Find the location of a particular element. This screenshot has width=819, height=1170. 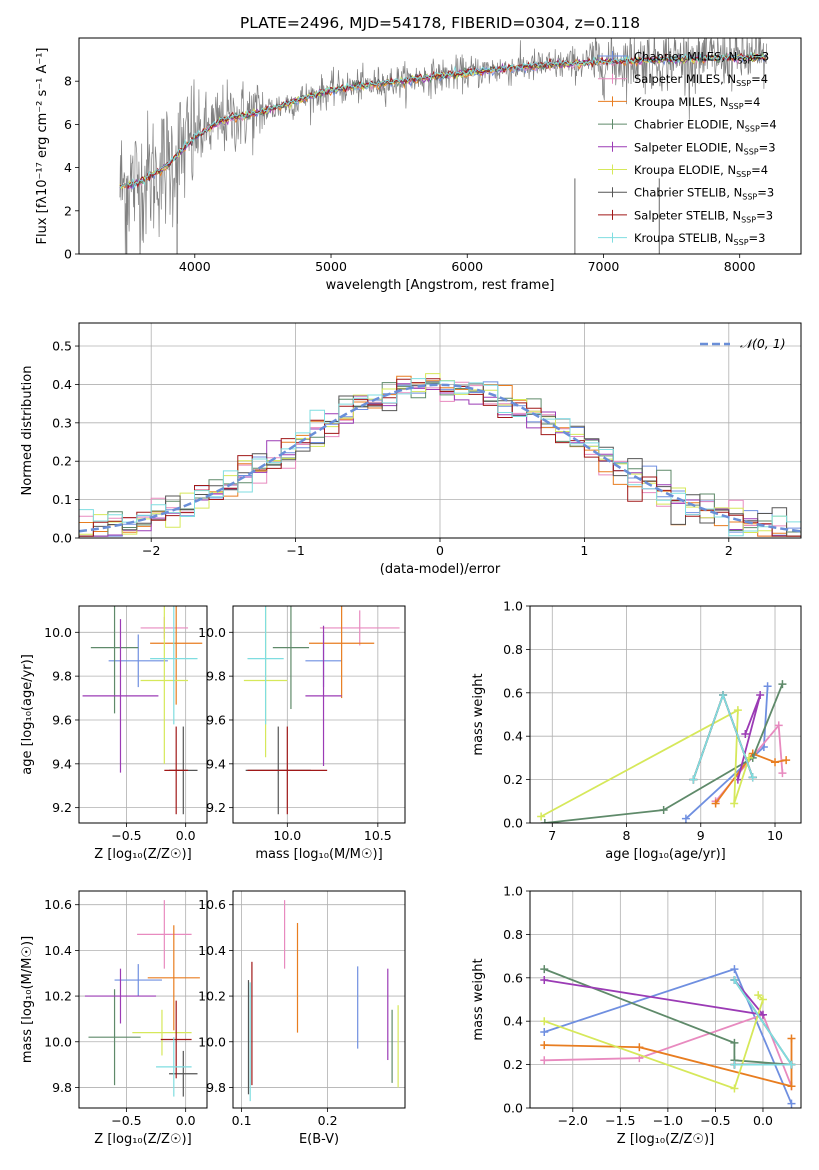

y-tick-label: 6 is located at coordinates (68, 124).